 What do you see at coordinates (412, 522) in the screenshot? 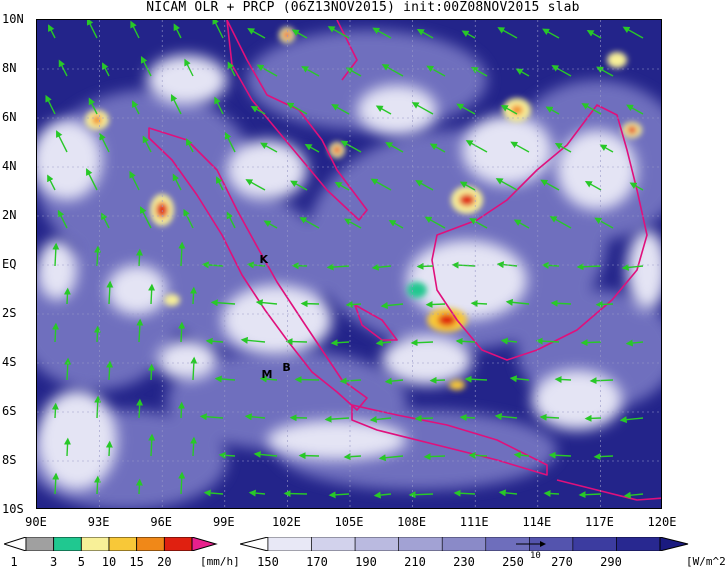
I see `longitude-label: 108E` at bounding box center [412, 522].